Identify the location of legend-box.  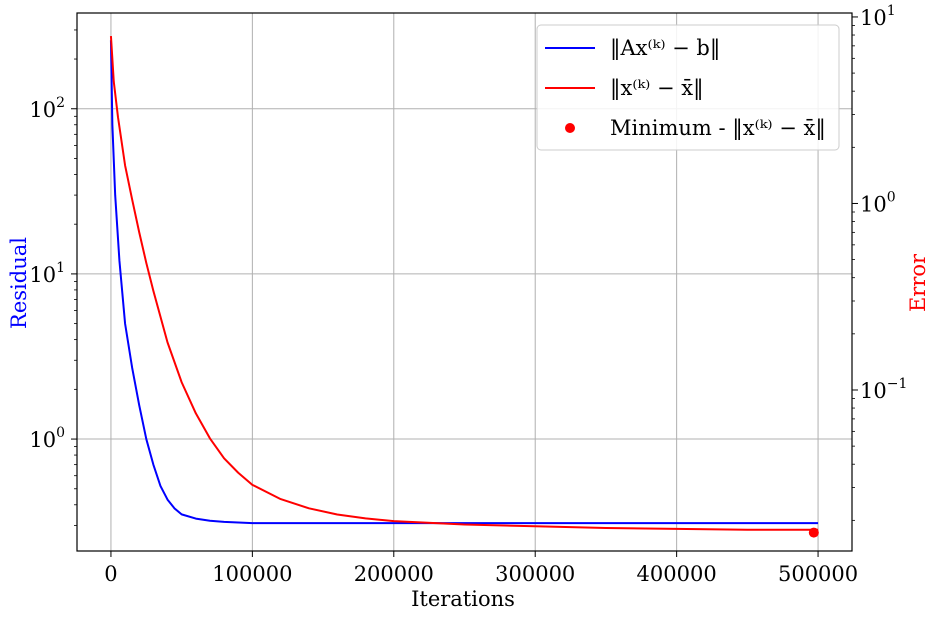
(688, 87).